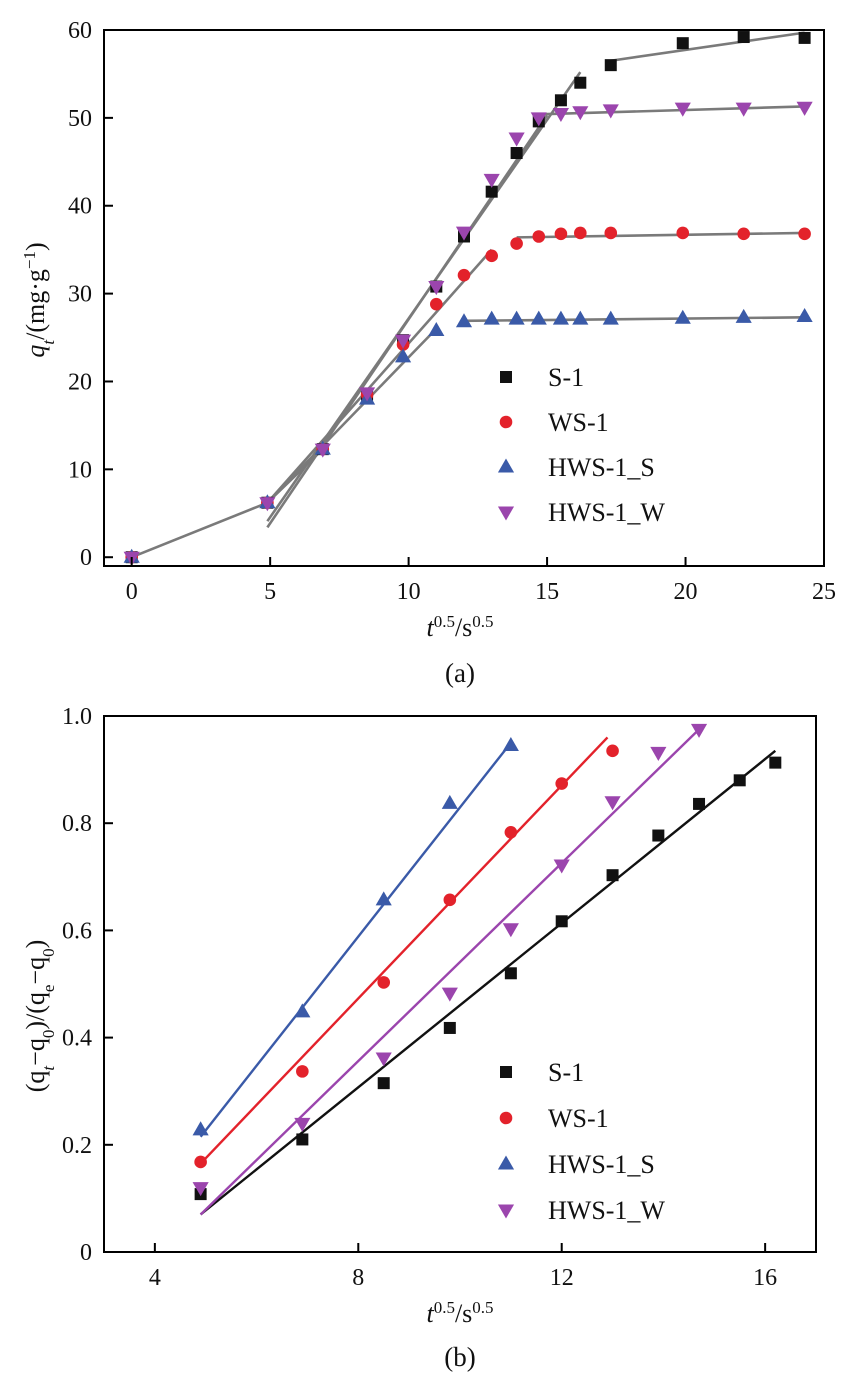  What do you see at coordinates (765, 1278) in the screenshot?
I see `x-tick-label: 16` at bounding box center [765, 1278].